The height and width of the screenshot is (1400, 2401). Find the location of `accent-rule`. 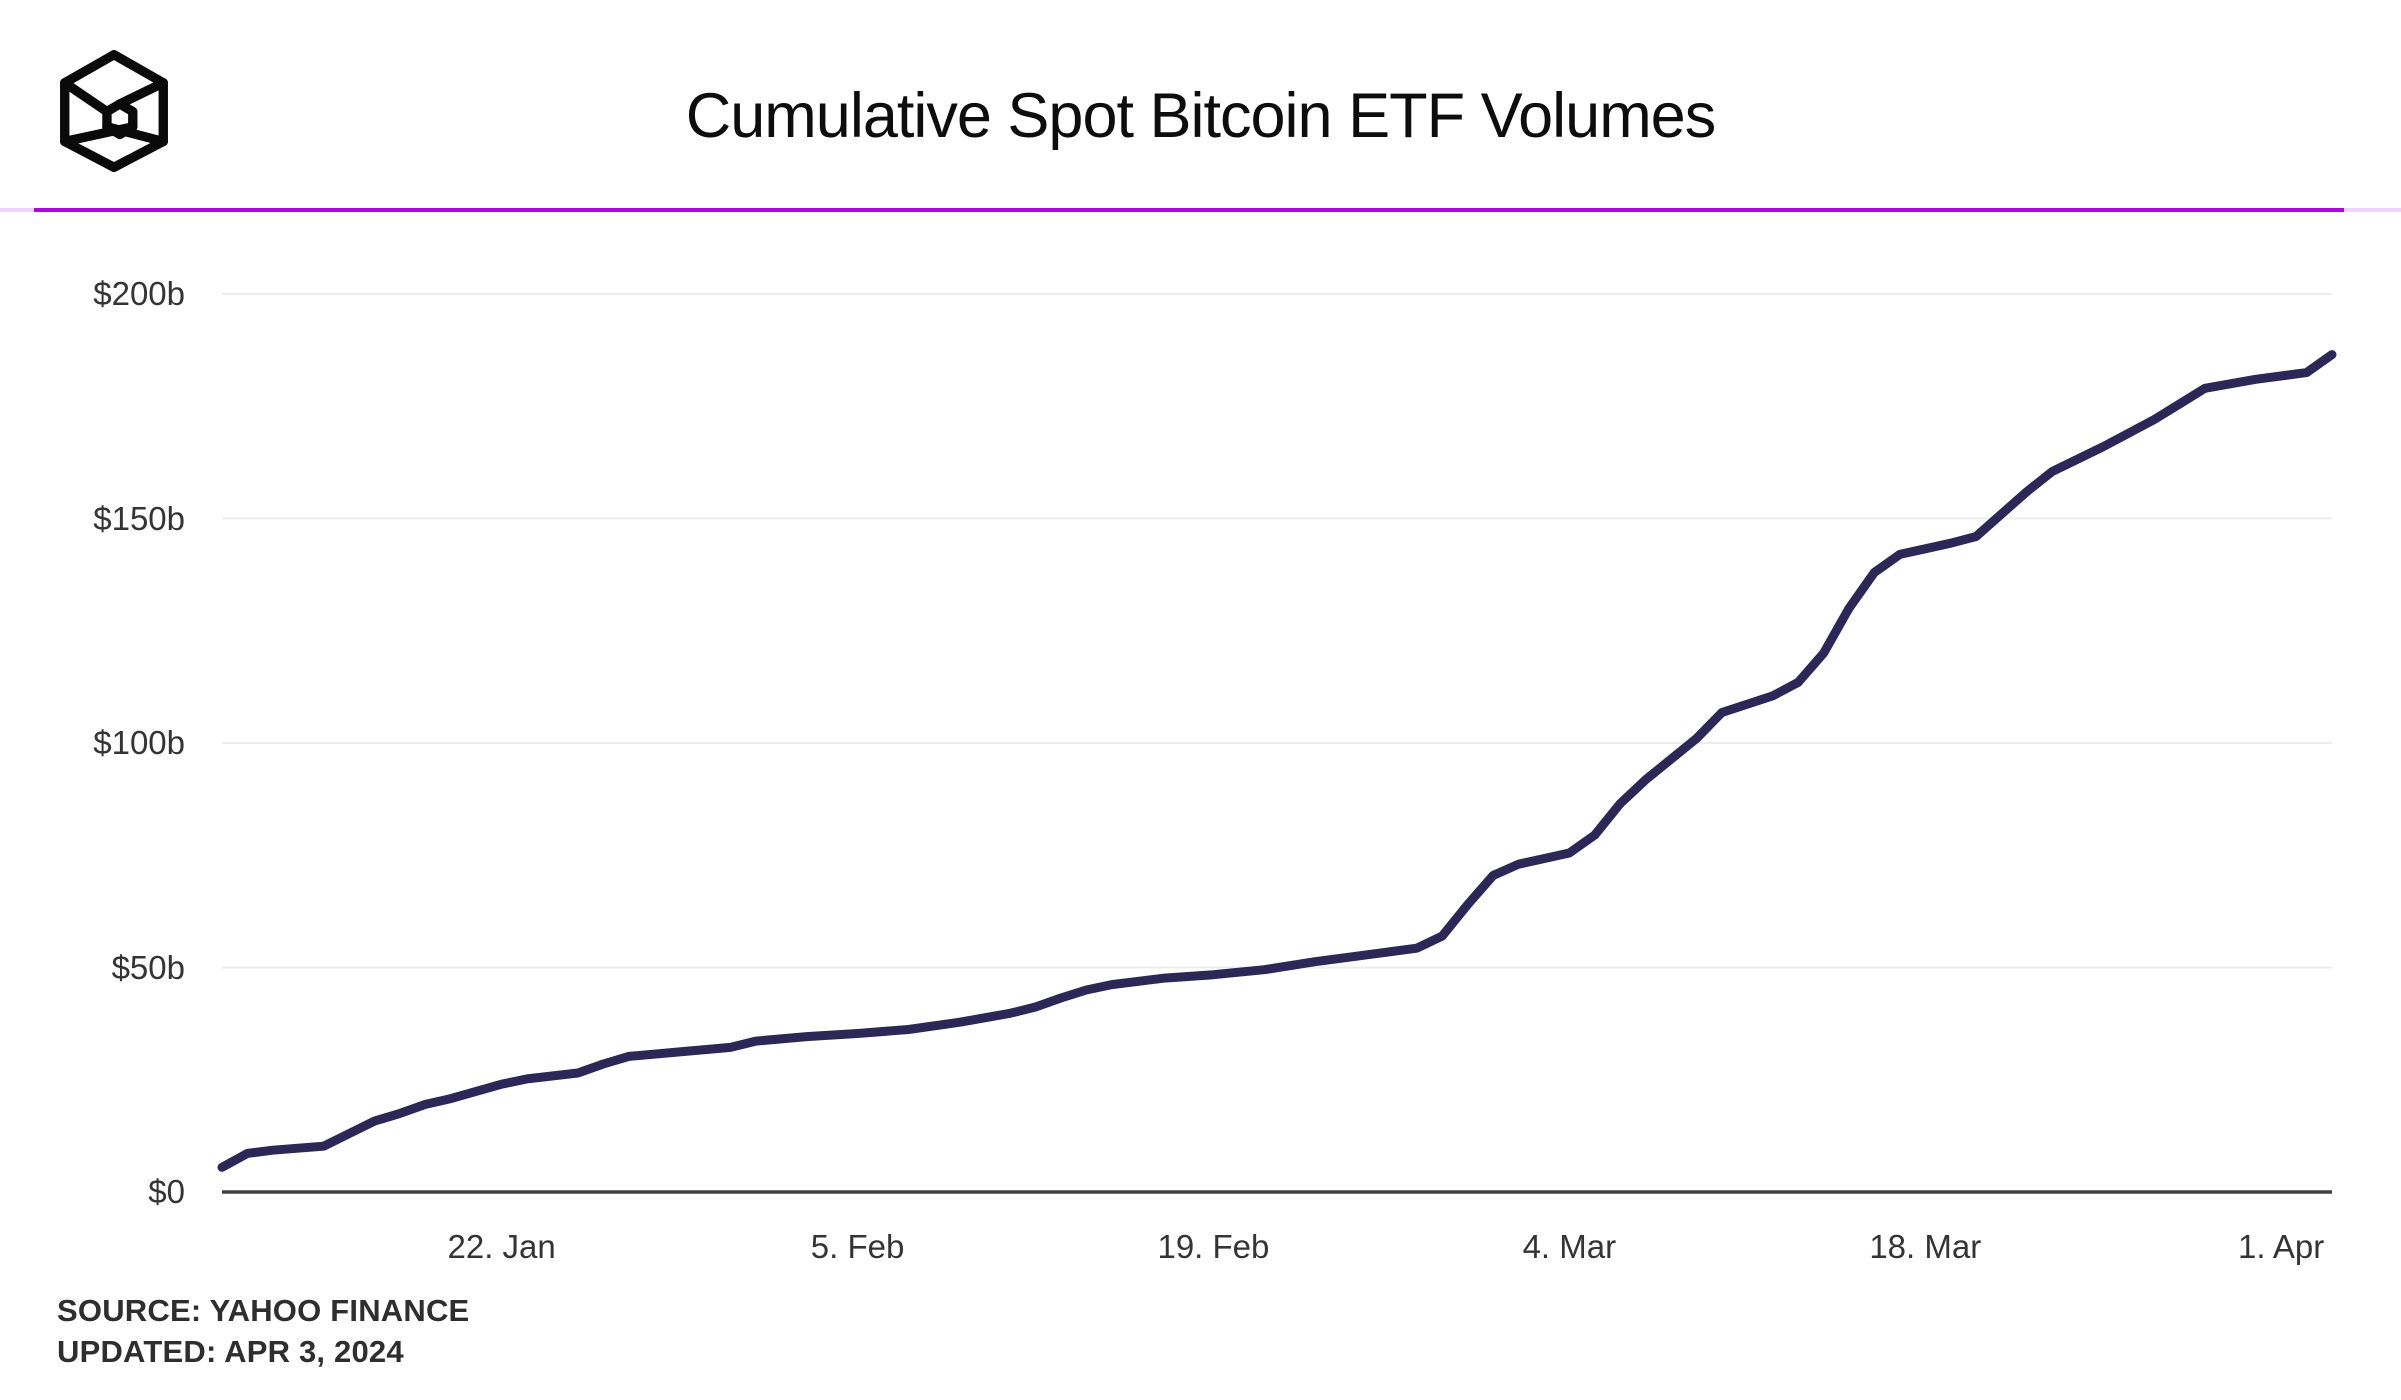

accent-rule is located at coordinates (1189, 210).